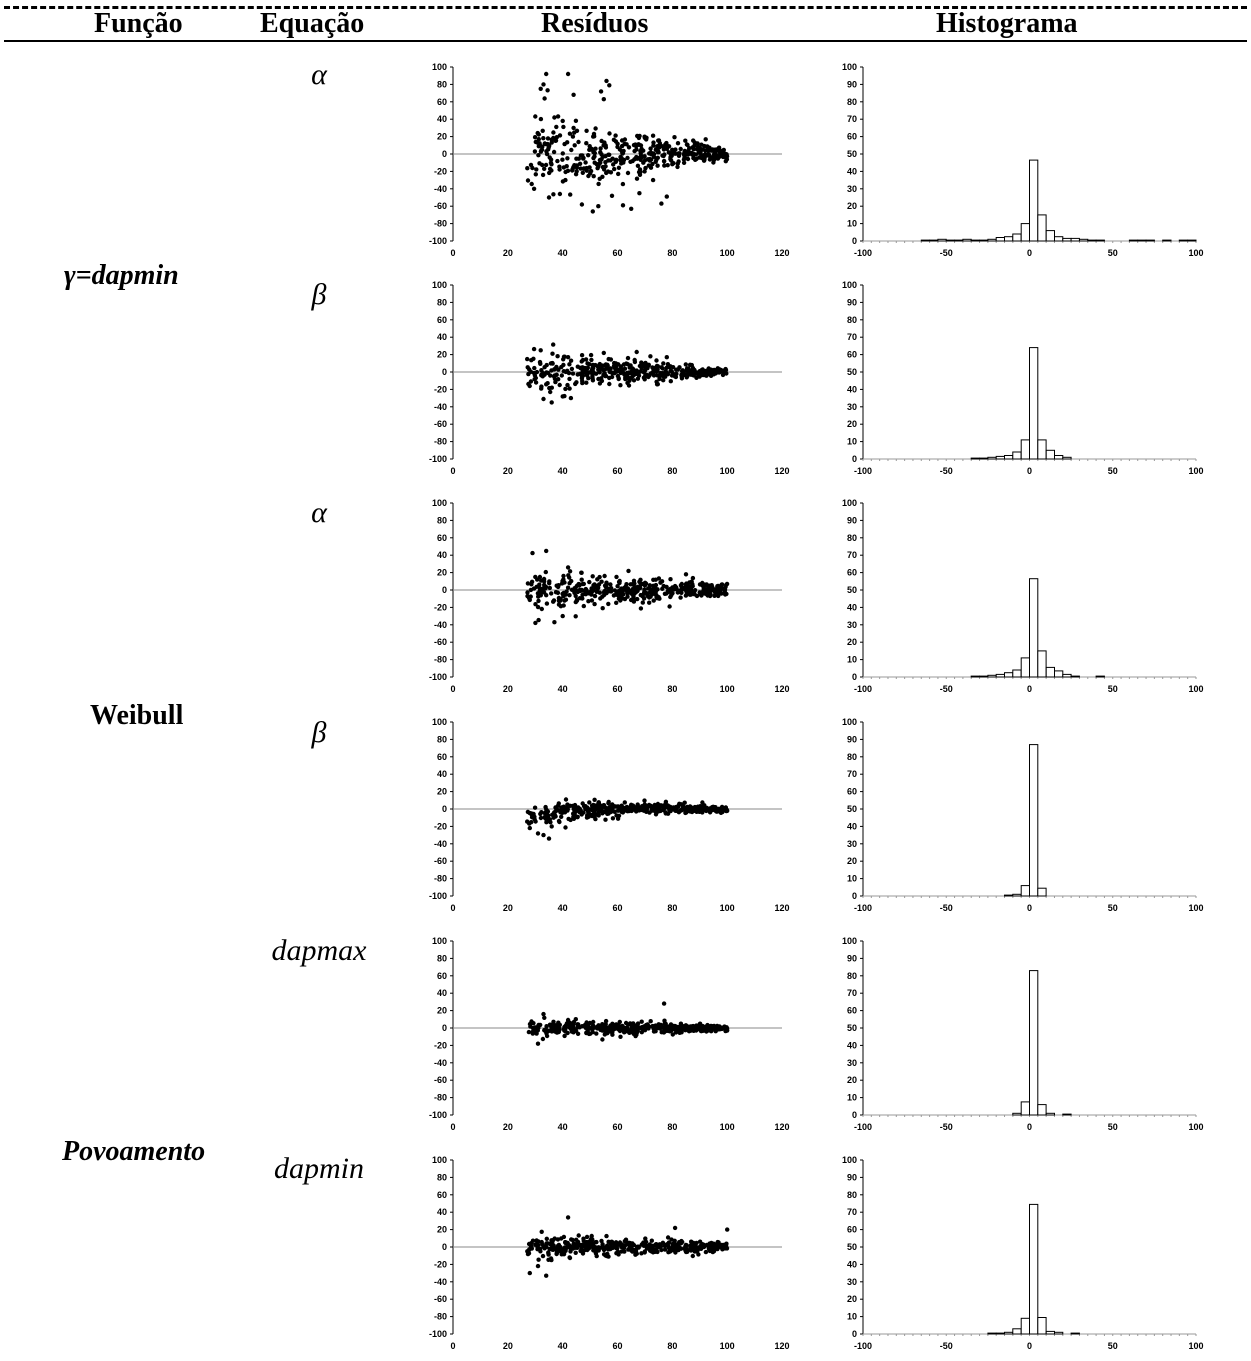  What do you see at coordinates (672, 689) in the screenshot?
I see `x-tick-label: 80` at bounding box center [672, 689].